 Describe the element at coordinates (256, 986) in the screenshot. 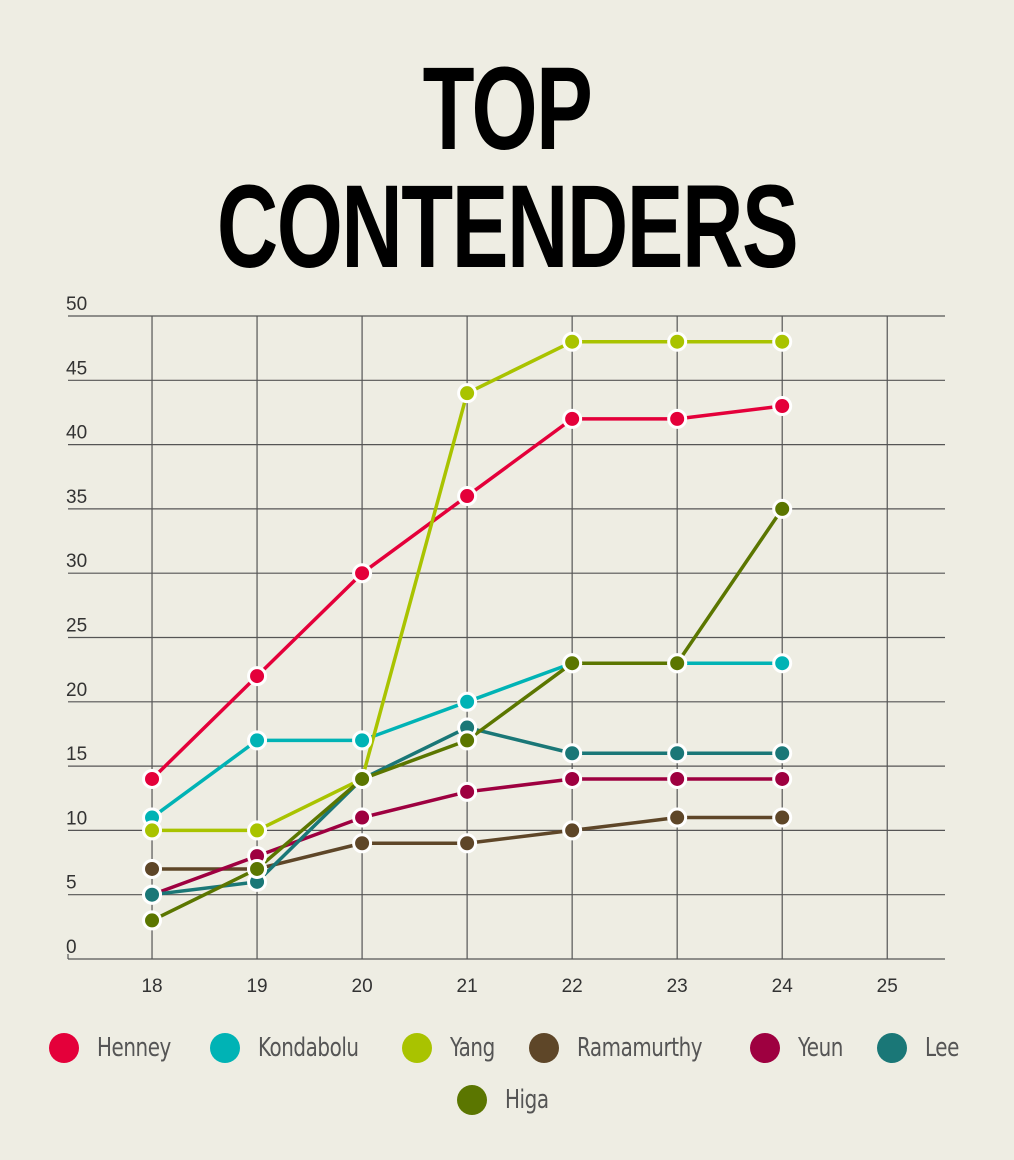

I see `x-tick-label: 19` at that location.